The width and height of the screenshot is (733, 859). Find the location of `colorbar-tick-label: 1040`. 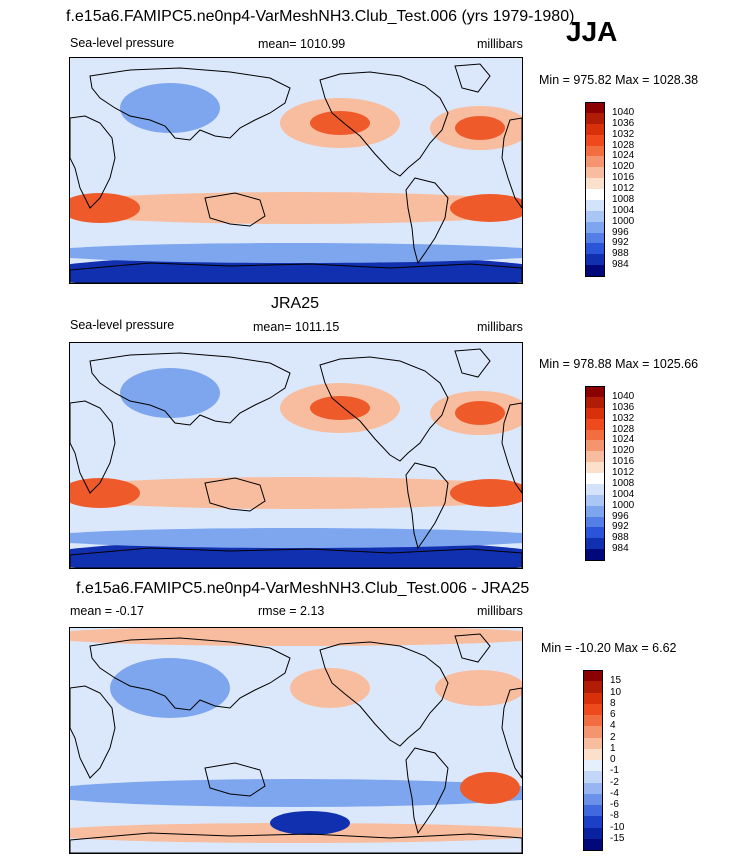

colorbar-tick-label: 1040 is located at coordinates (623, 112).